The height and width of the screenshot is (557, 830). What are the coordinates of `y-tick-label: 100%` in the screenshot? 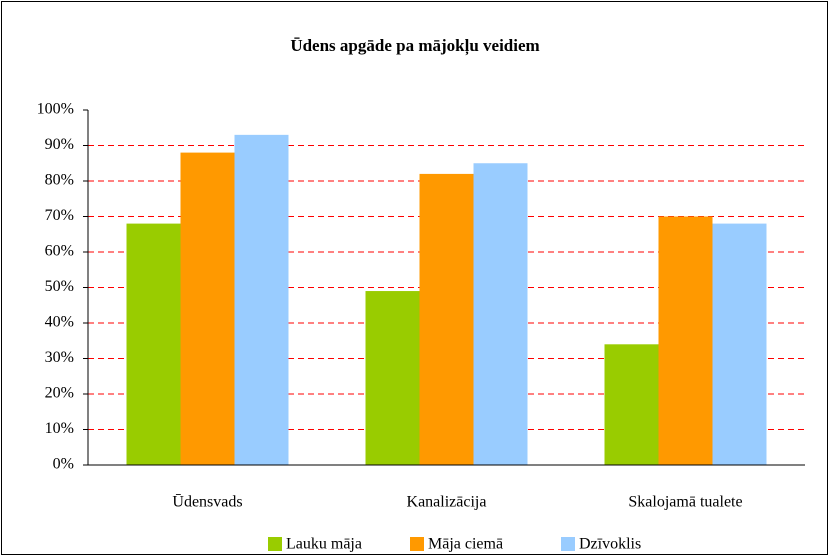 It's located at (55, 109).